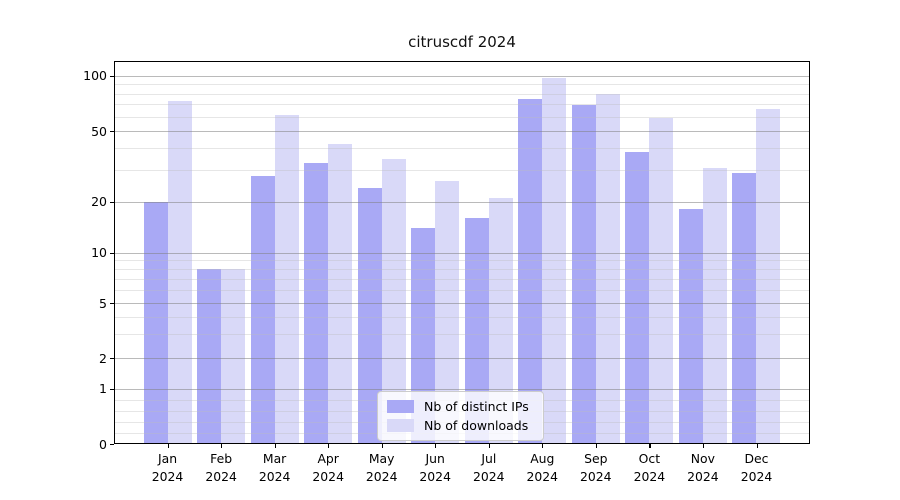 This screenshot has width=900, height=500. What do you see at coordinates (661, 280) in the screenshot?
I see `bar-downloads-oct` at bounding box center [661, 280].